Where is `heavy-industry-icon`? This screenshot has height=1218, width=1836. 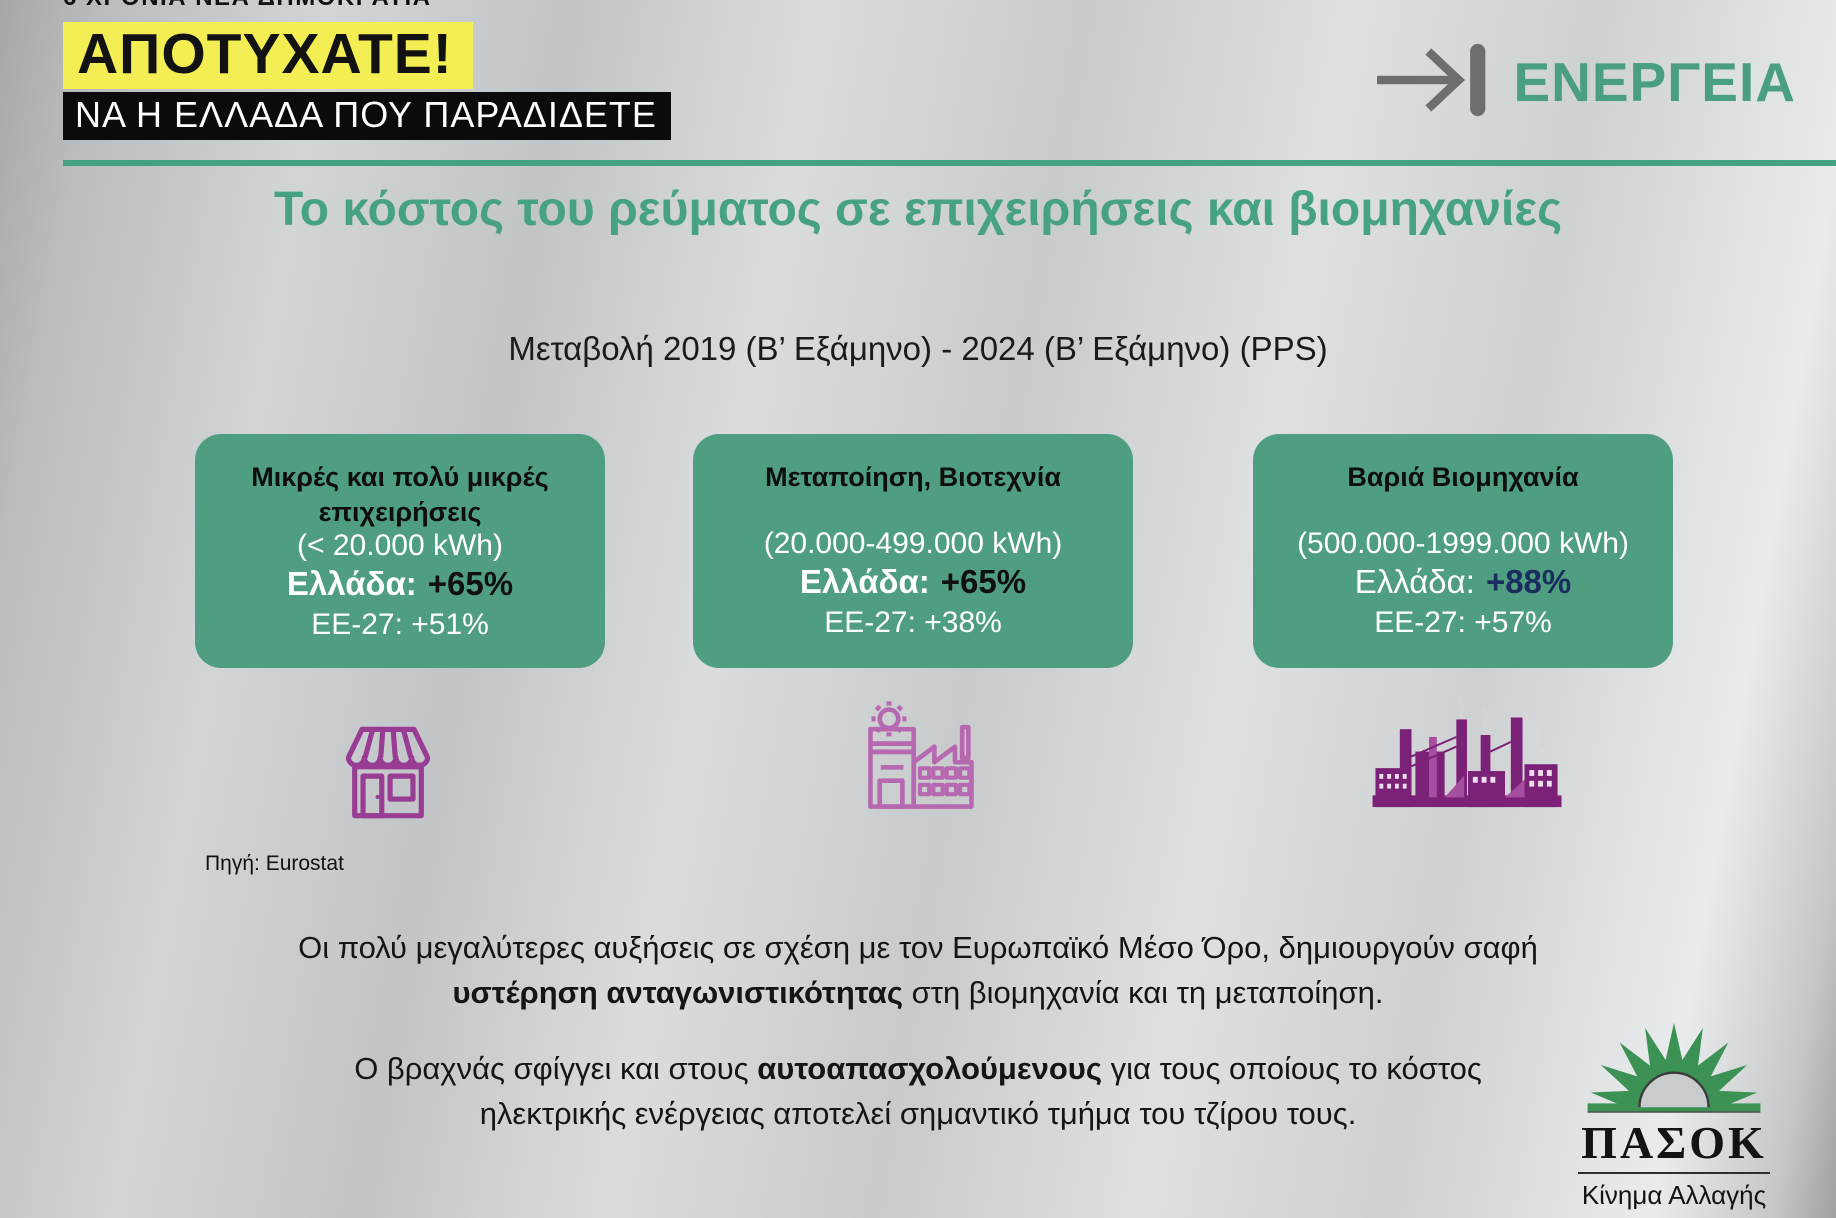 heavy-industry-icon is located at coordinates (1468, 755).